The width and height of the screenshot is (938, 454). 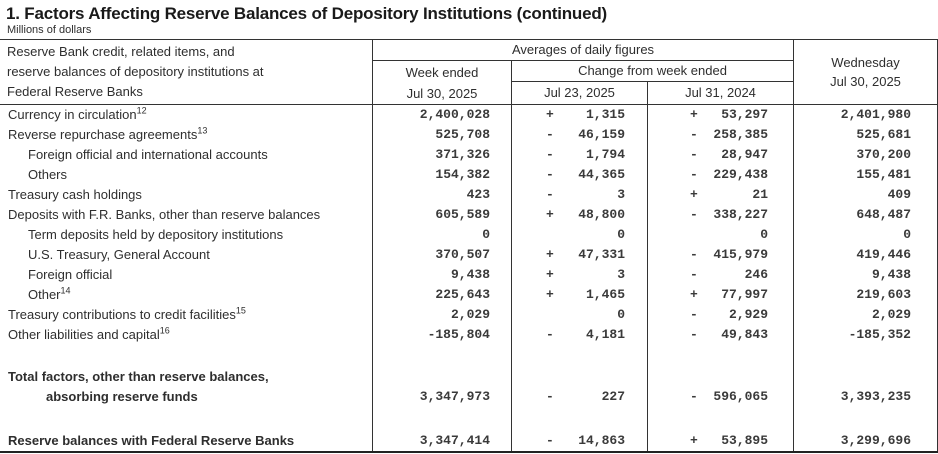 I want to click on col-header-week-ended-line1: Week ended, so click(x=442, y=72).